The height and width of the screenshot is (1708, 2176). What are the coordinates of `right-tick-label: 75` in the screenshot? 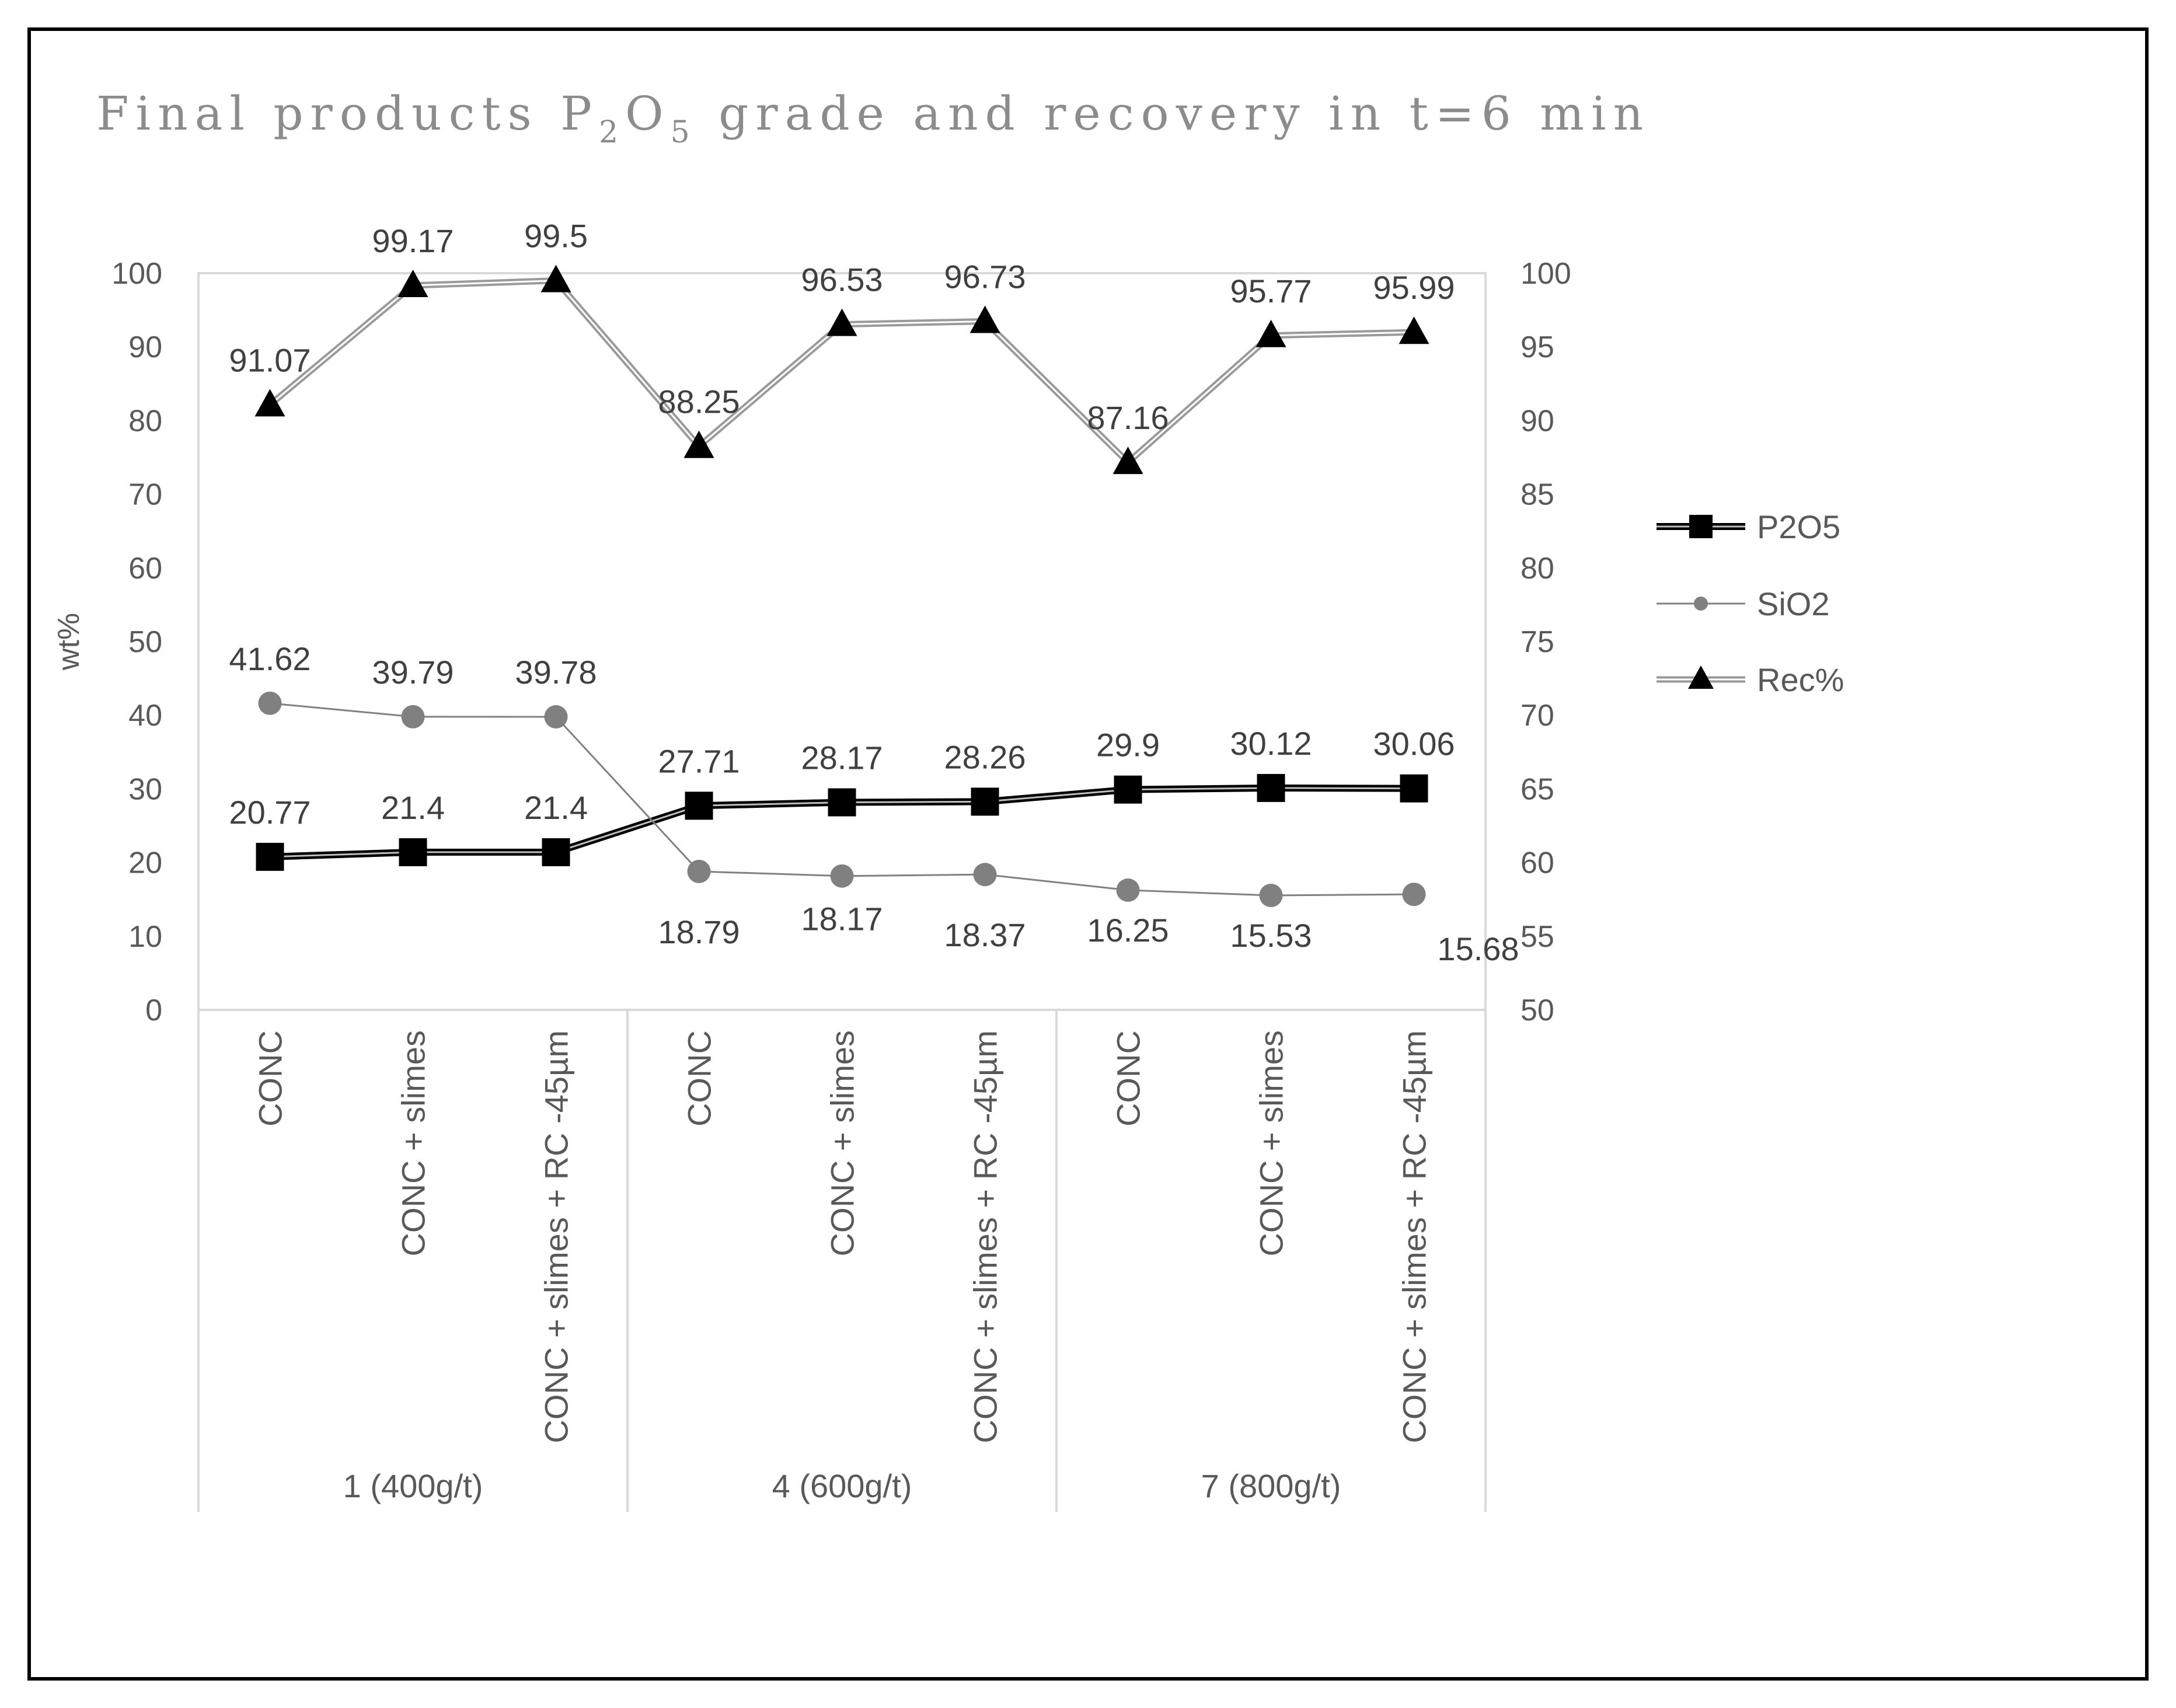 It's located at (1538, 642).